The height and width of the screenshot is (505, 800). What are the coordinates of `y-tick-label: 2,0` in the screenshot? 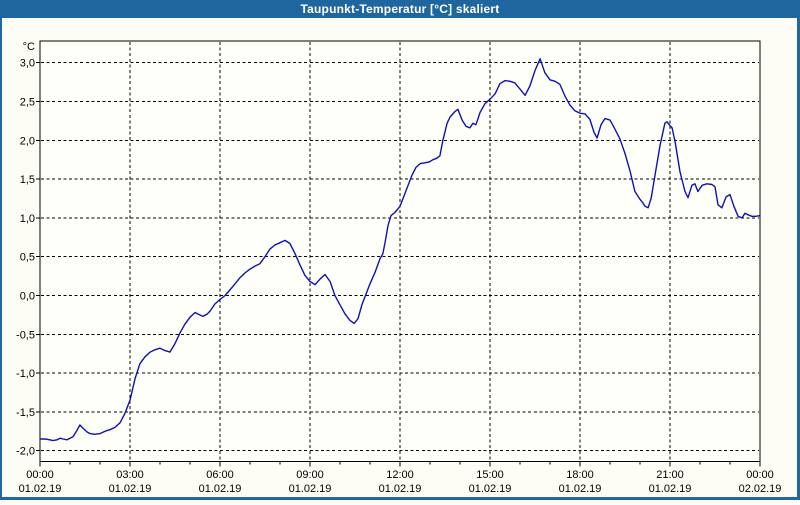 It's located at (27, 141).